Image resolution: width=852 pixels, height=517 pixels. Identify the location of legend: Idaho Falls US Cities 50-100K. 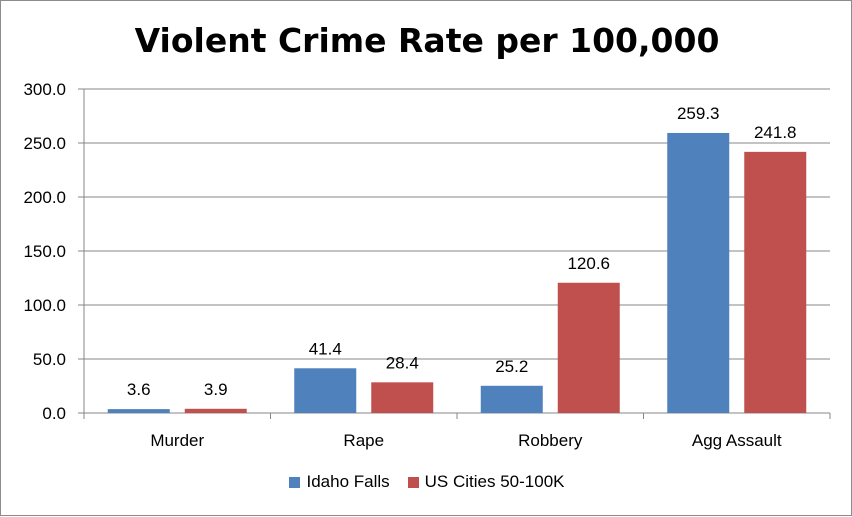
(426, 482).